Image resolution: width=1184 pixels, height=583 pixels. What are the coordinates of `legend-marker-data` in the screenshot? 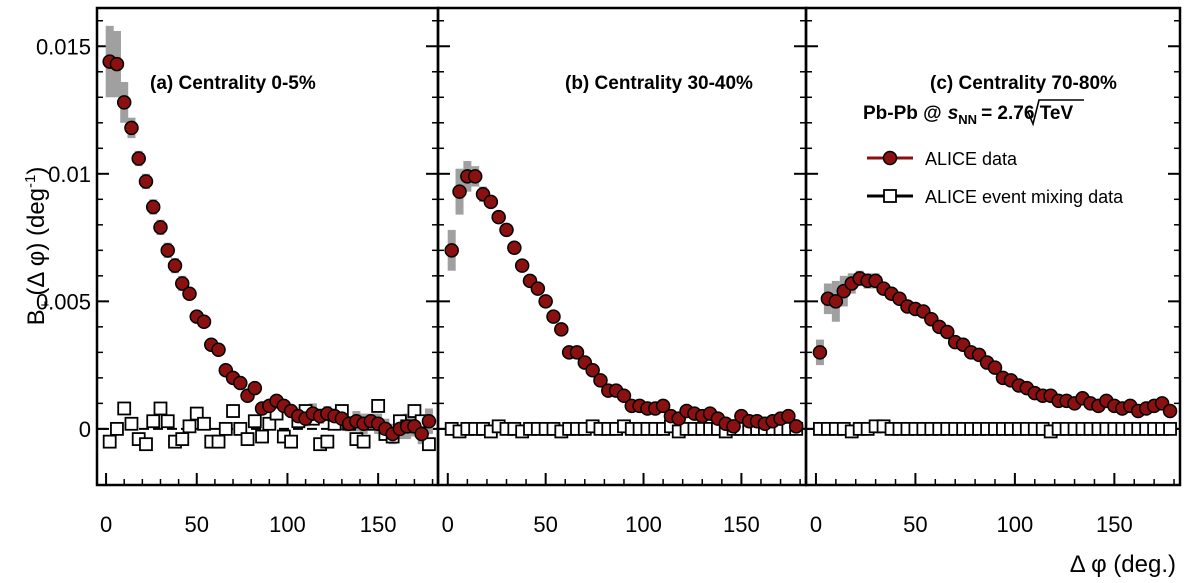 It's located at (890, 158).